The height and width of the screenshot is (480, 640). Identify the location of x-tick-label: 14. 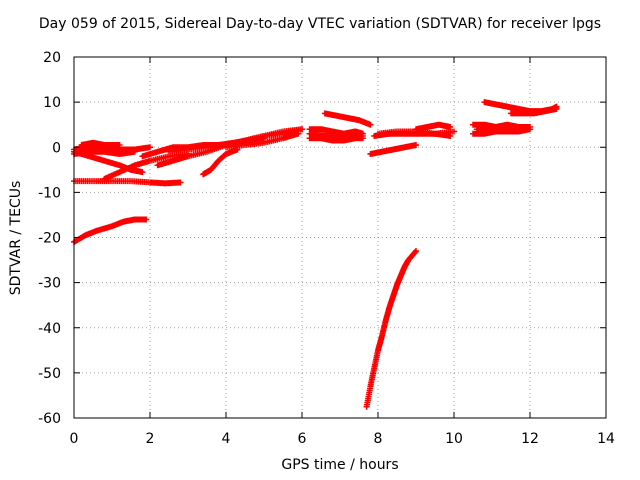
(606, 439).